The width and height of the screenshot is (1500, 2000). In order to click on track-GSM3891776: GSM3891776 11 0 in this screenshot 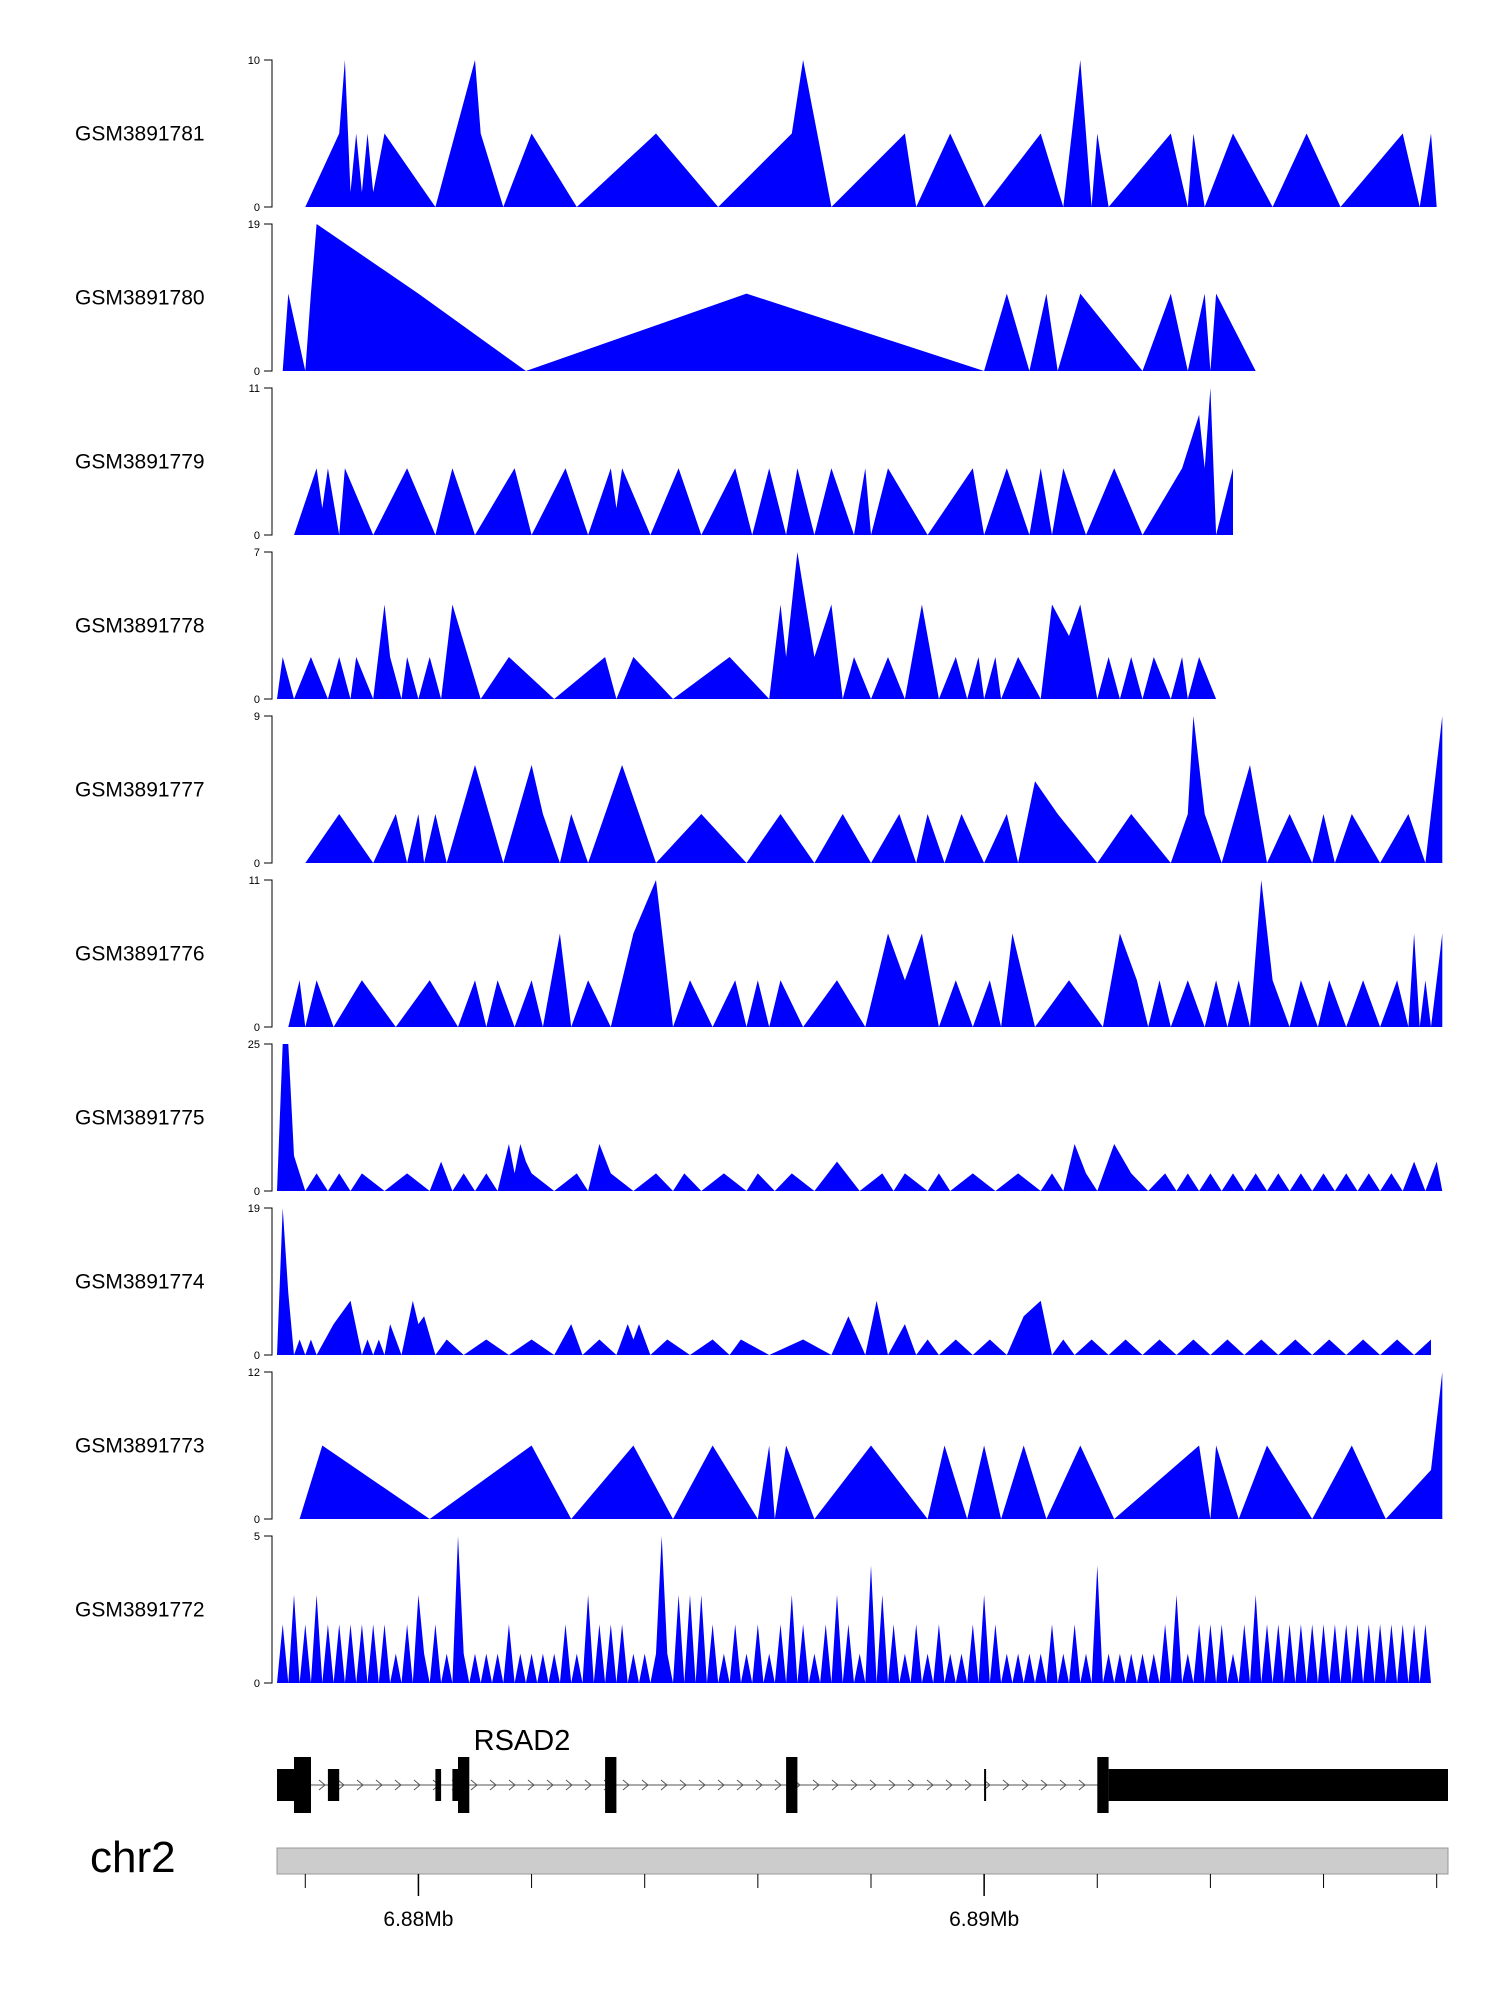, I will do `click(759, 954)`.